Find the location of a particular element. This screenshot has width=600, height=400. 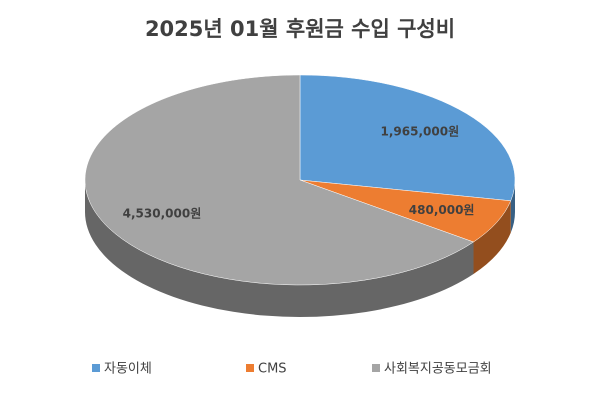

data-label: 4,530,000원 is located at coordinates (162, 214).